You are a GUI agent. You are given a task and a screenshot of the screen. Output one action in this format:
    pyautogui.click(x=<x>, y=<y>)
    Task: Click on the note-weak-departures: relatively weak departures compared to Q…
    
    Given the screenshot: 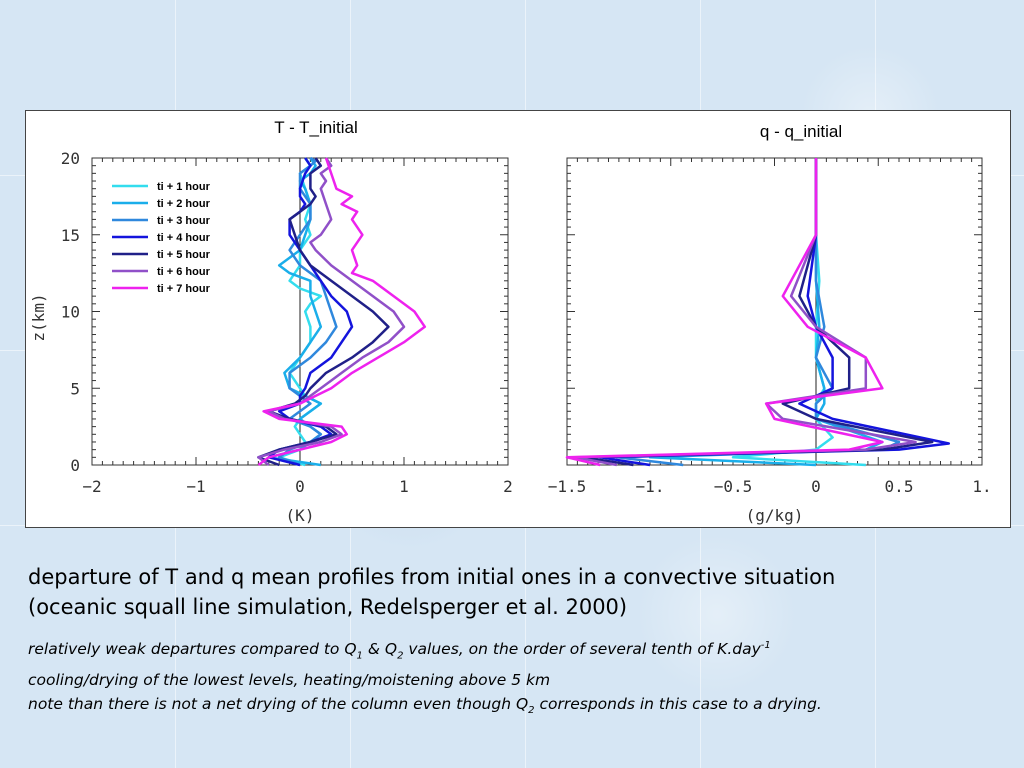 What is the action you would take?
    pyautogui.click(x=399, y=651)
    